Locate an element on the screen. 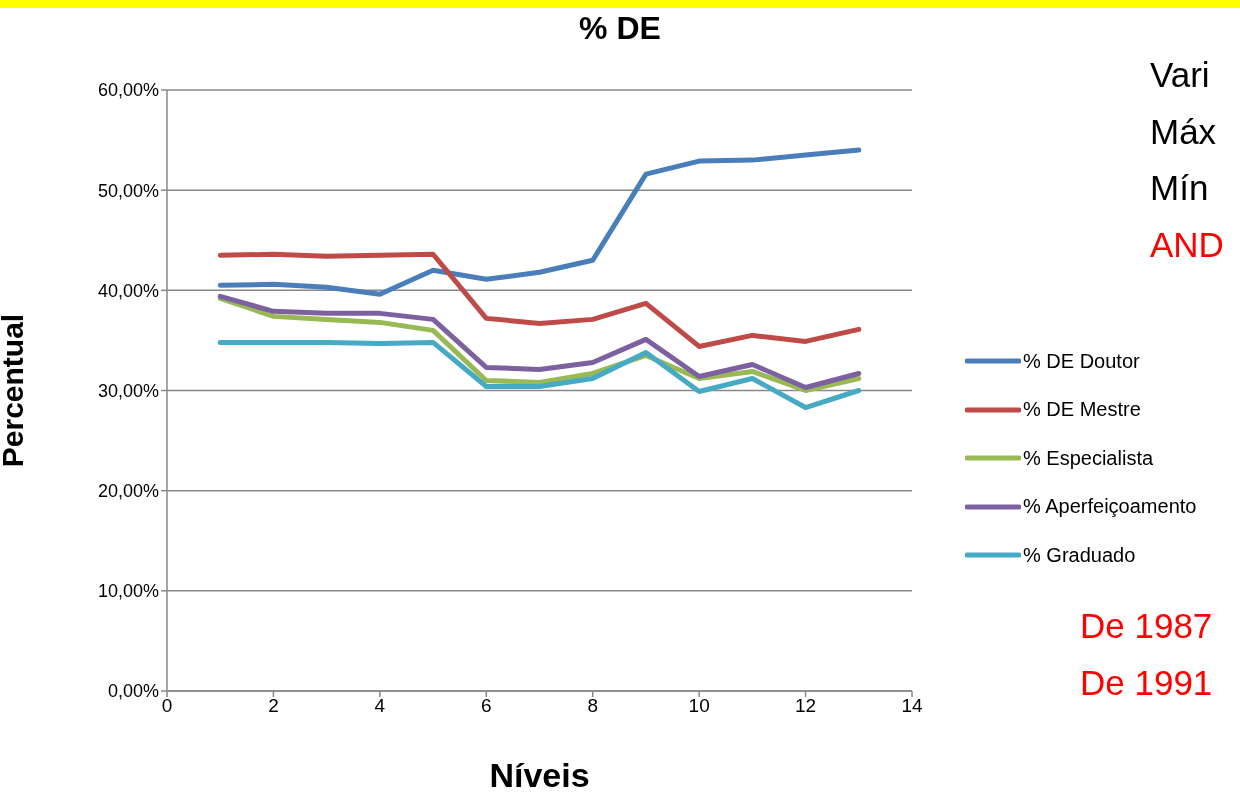 This screenshot has height=795, width=1240. x-tick-label: 6 is located at coordinates (486, 706).